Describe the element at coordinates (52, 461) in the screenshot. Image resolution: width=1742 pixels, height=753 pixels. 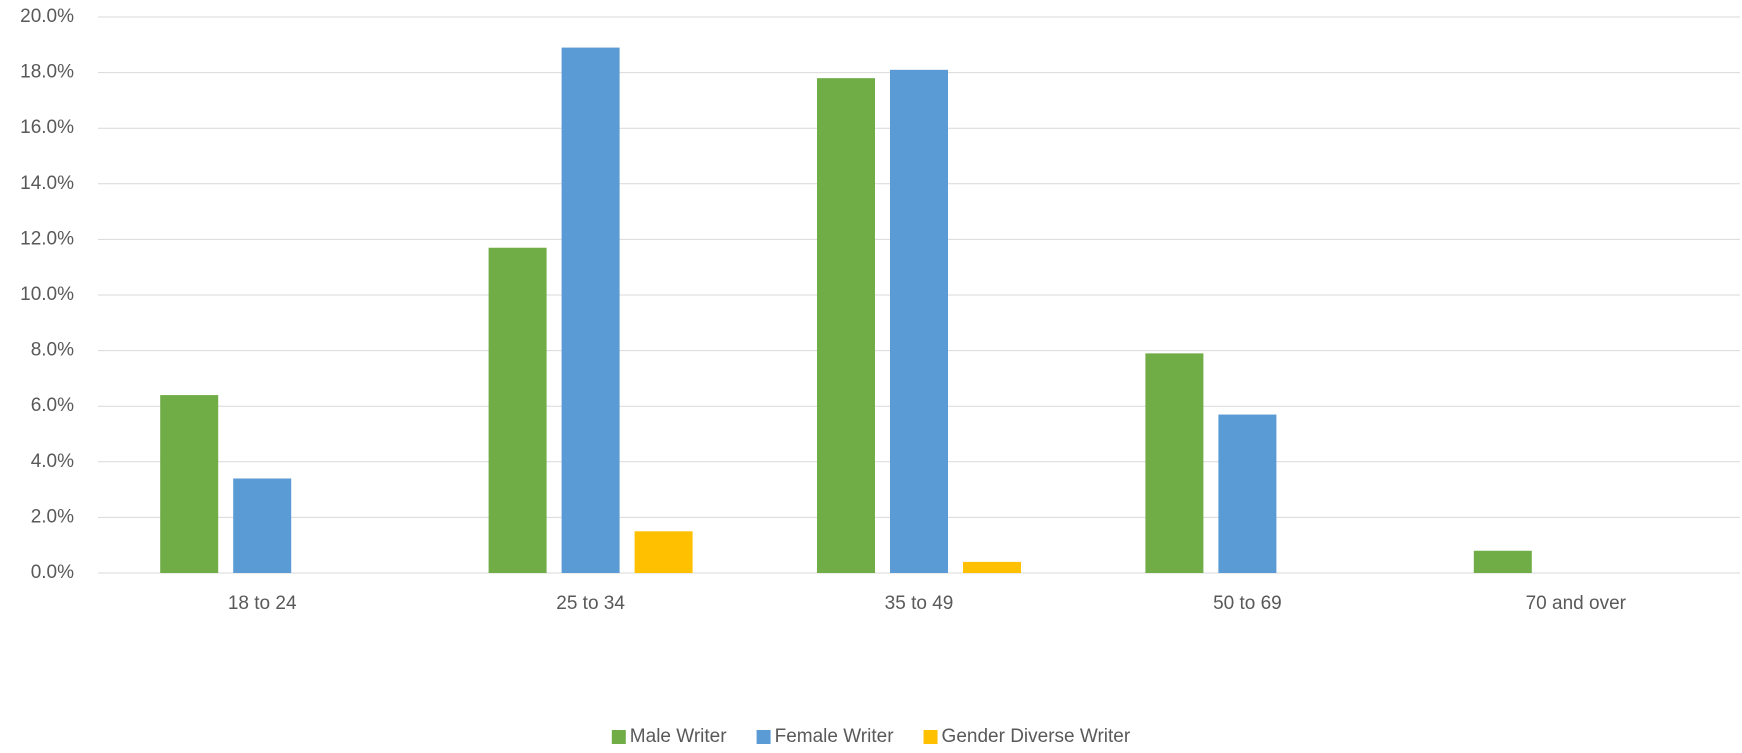
I see `y-tick-label: 4.0%` at that location.